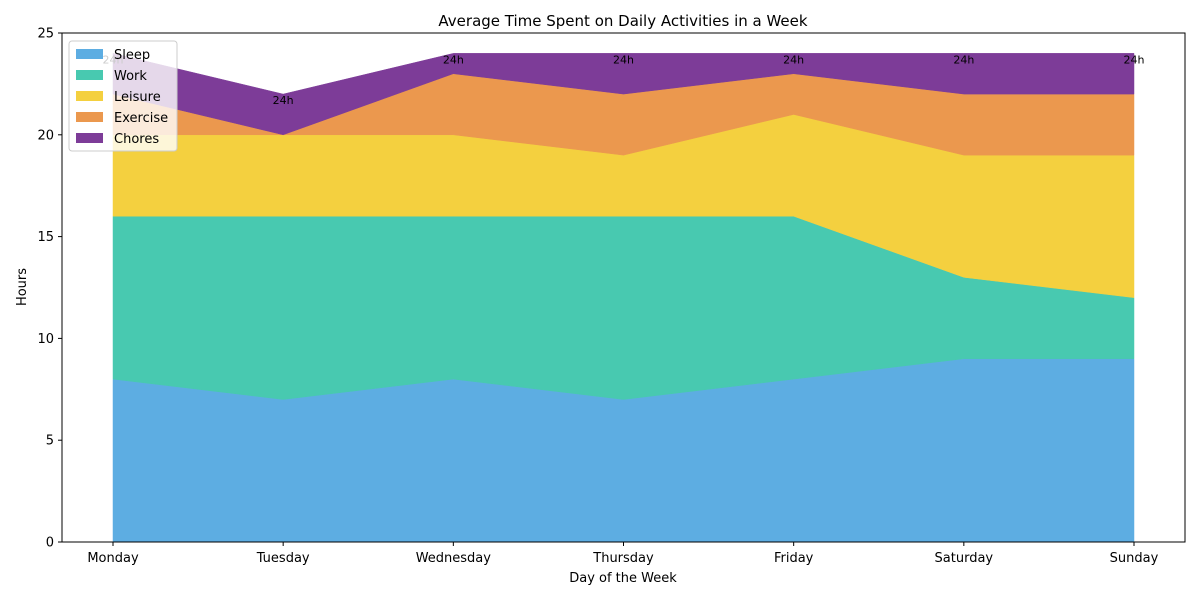  I want to click on y-tick-label: 5, so click(50, 441).